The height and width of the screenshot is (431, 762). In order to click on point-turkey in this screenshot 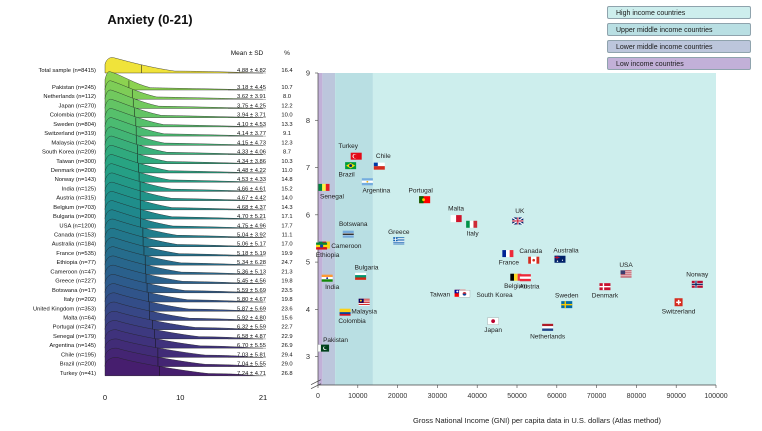, I will do `click(356, 156)`.